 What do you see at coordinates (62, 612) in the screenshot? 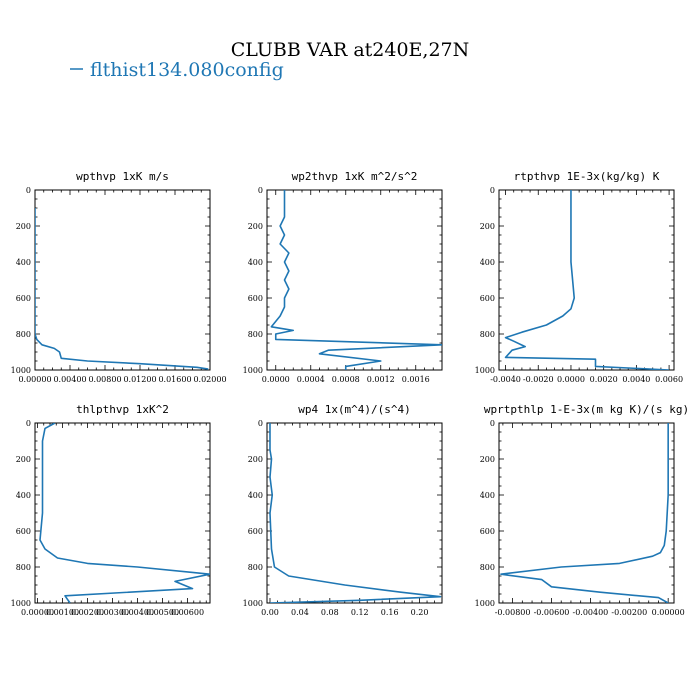
I see `x-tick-label: 0.00100` at bounding box center [62, 612].